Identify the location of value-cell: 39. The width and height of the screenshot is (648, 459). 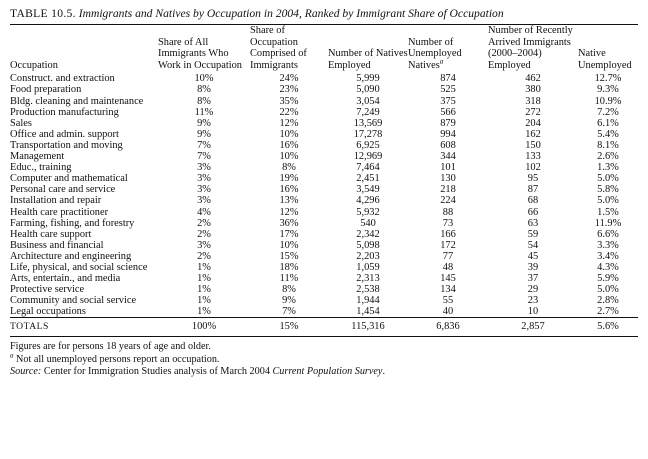
(533, 267).